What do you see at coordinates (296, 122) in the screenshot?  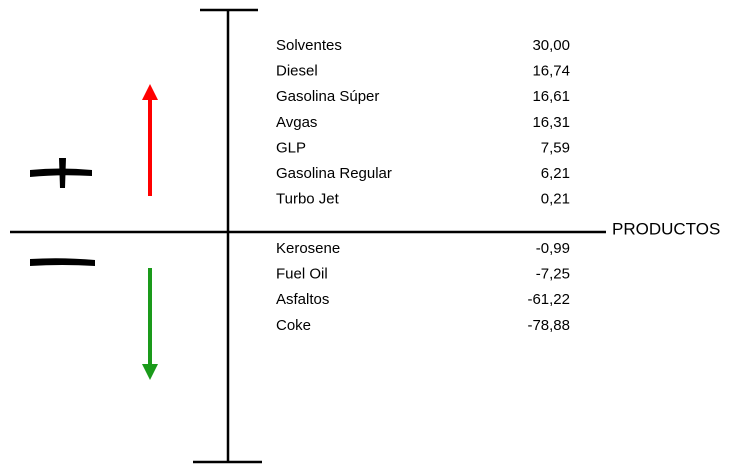 I see `product-name: Avgas` at bounding box center [296, 122].